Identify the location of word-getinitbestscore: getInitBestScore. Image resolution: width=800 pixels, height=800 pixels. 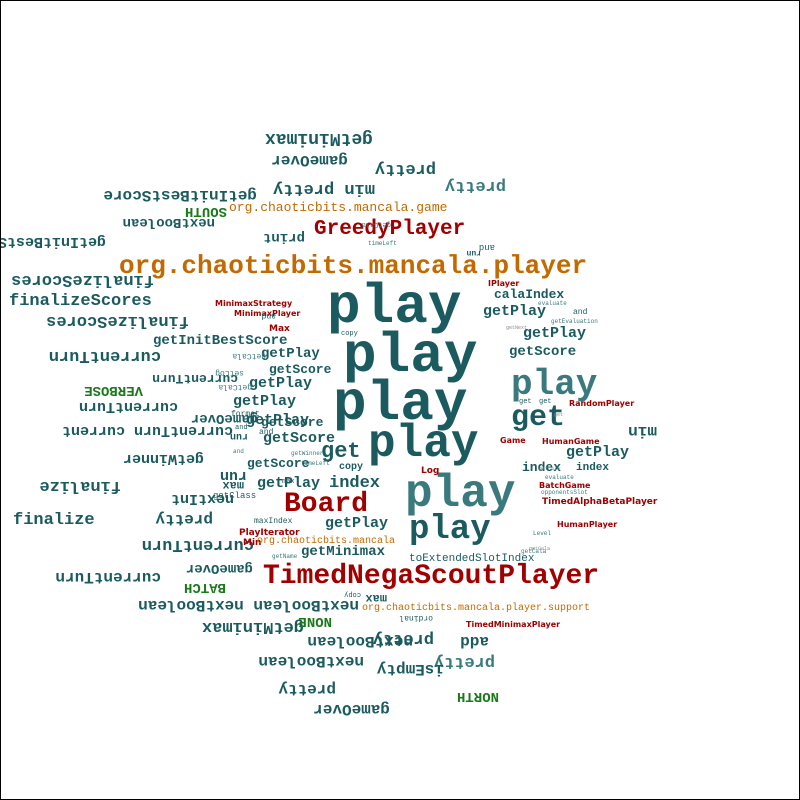
(220, 341).